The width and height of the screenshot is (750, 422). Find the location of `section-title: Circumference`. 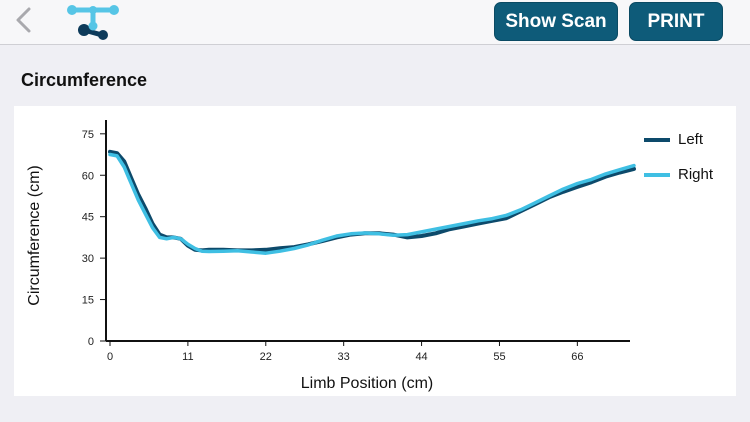

section-title: Circumference is located at coordinates (84, 80).